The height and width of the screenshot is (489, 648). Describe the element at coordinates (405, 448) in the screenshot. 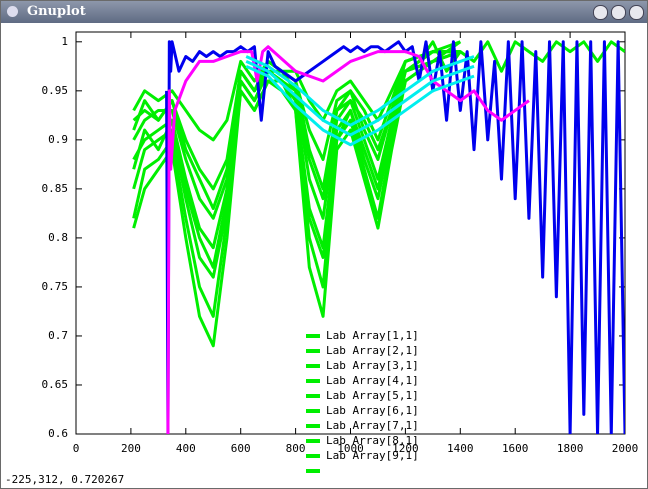

I see `x-tick-label: 1200` at that location.